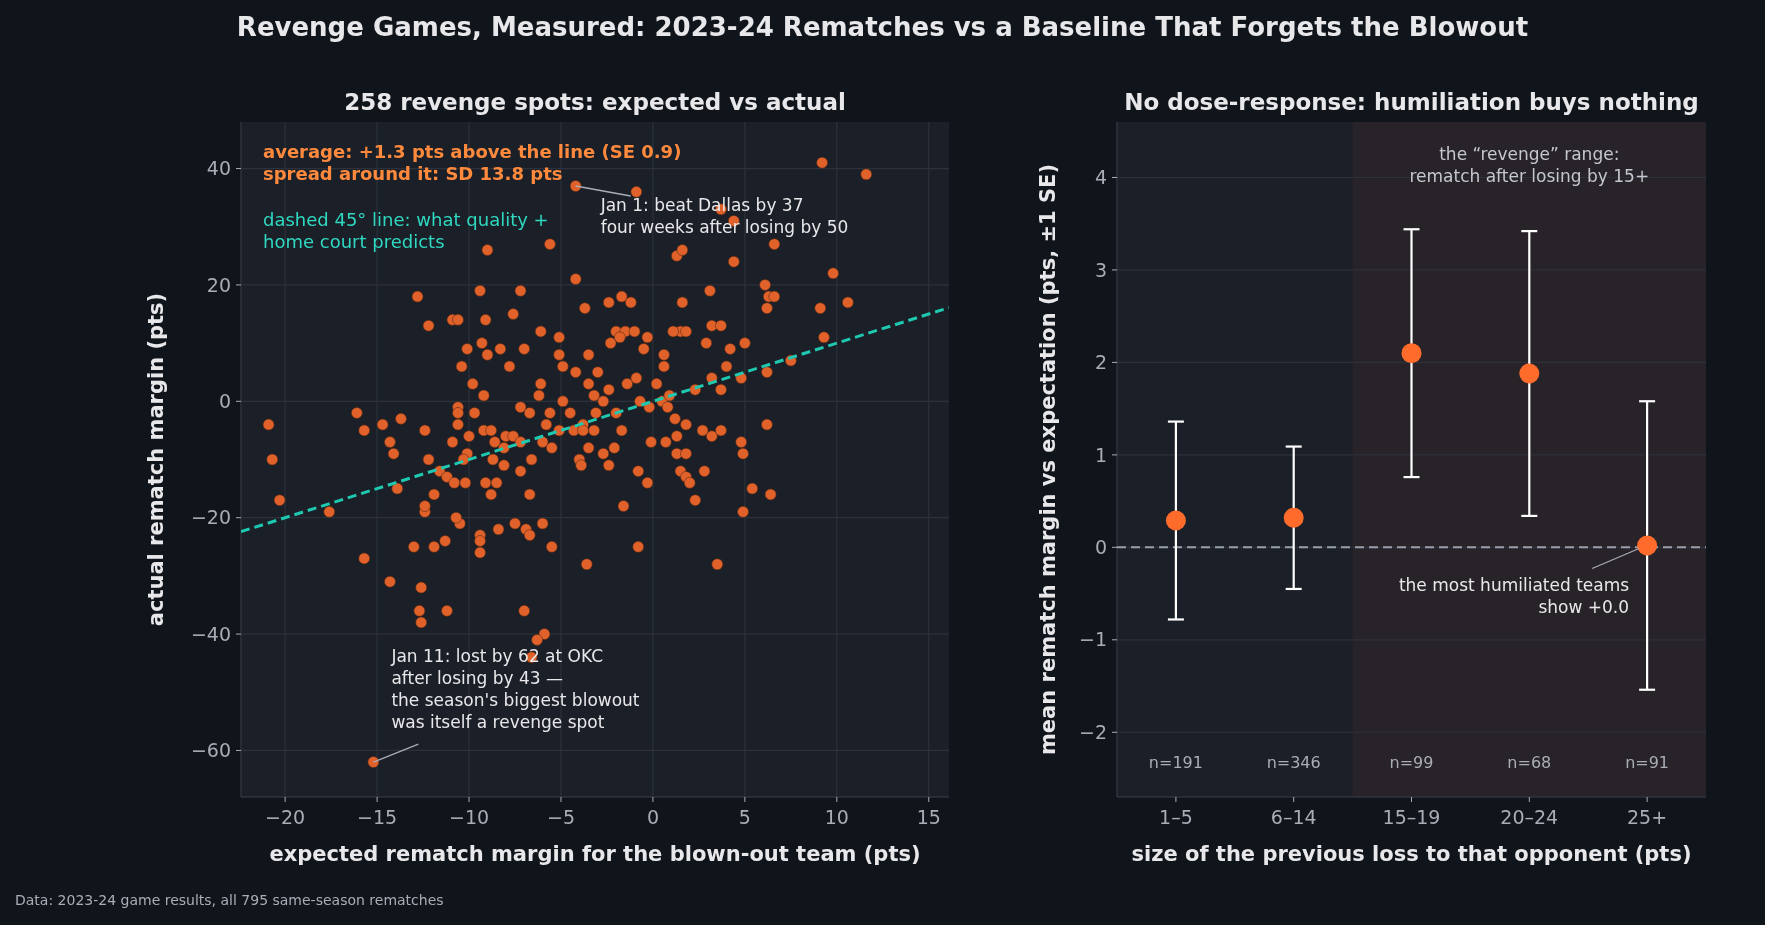 The width and height of the screenshot is (1765, 925). I want to click on x-tick-label: 10, so click(836, 817).